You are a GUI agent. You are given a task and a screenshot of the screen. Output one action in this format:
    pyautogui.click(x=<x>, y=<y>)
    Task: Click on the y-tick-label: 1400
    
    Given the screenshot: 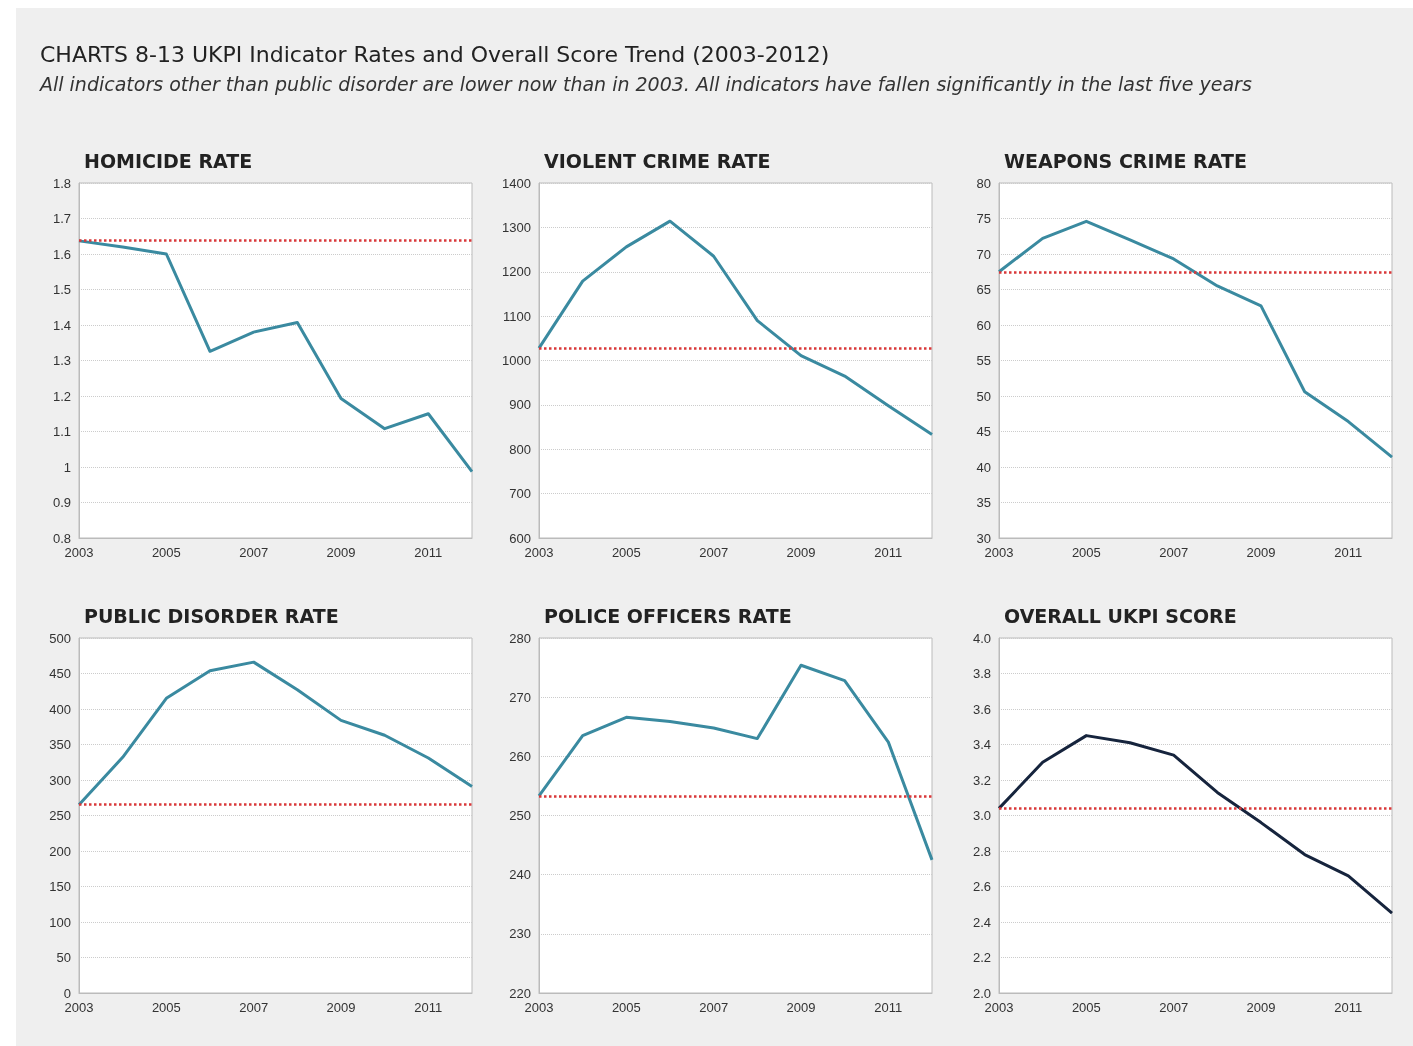 What is the action you would take?
    pyautogui.click(x=516, y=183)
    